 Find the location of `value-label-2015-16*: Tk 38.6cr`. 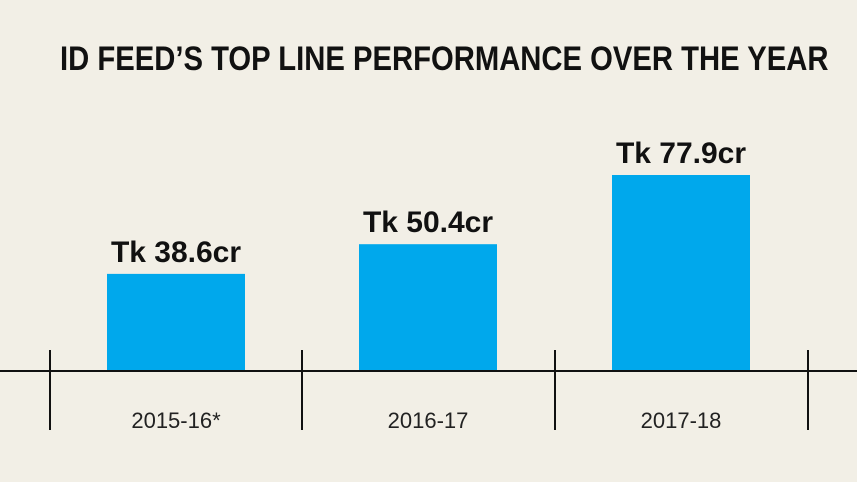

value-label-2015-16*: Tk 38.6cr is located at coordinates (176, 252).